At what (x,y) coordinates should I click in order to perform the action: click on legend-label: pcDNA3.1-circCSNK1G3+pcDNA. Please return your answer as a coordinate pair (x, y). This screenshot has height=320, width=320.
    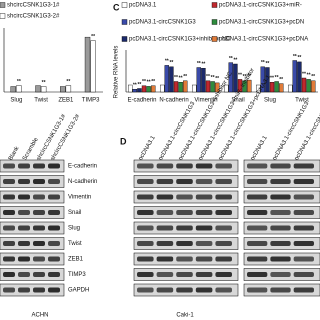
    Looking at the image, I should click on (263, 40).